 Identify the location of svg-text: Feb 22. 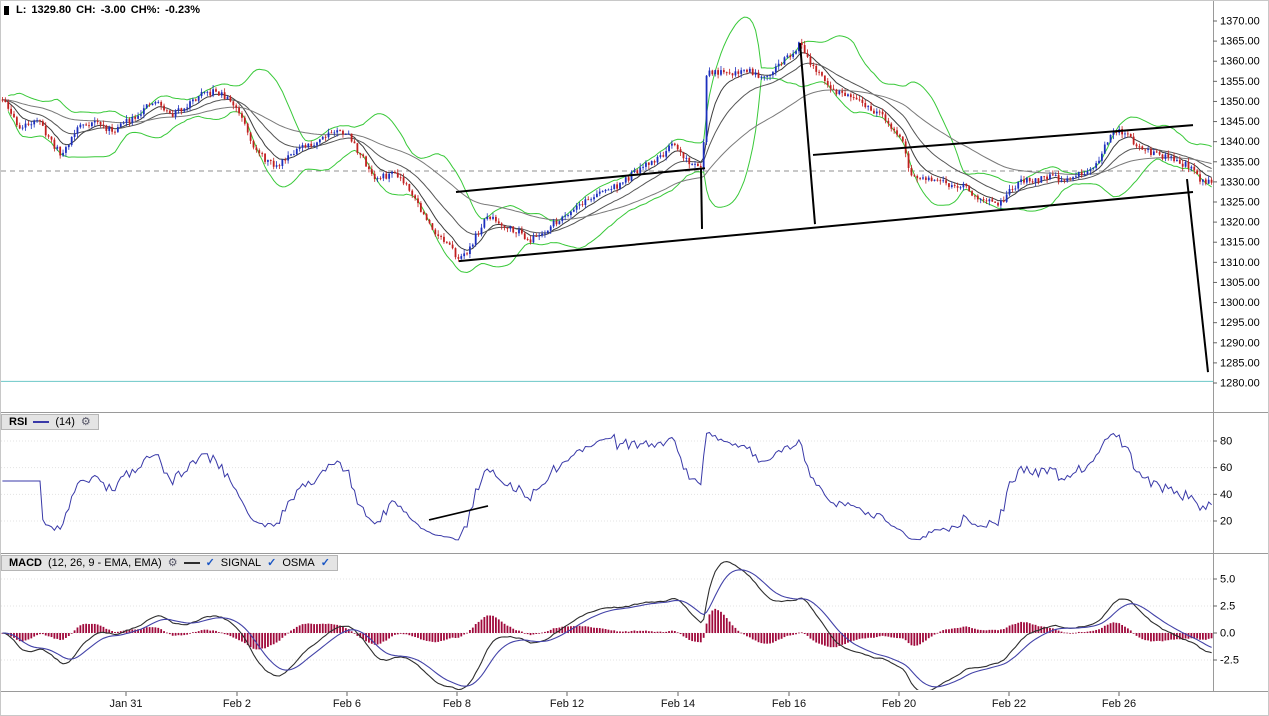
(1009, 704).